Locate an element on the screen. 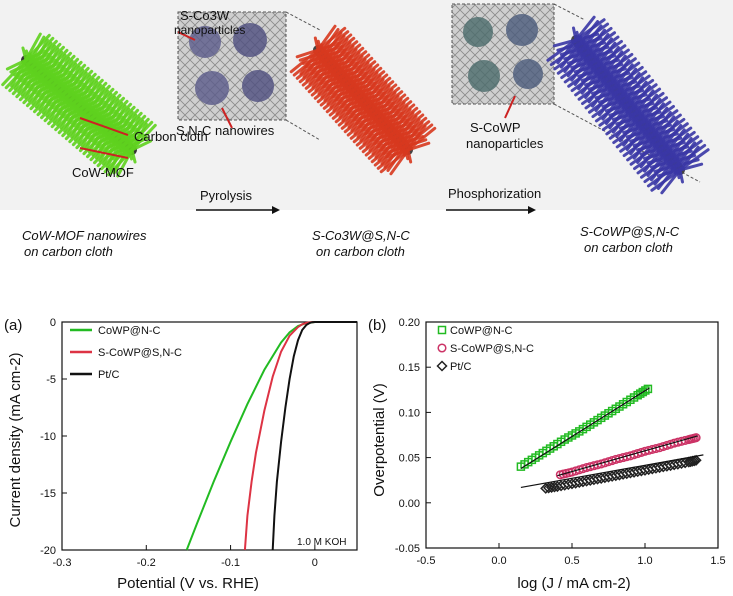 This screenshot has height=596, width=733. y-tick-label: 0.10 is located at coordinates (409, 413).